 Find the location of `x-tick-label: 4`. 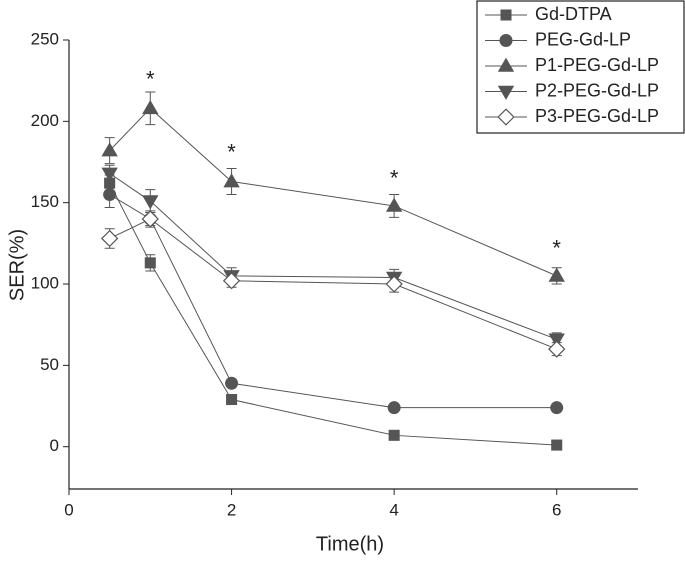

x-tick-label: 4 is located at coordinates (393, 509).